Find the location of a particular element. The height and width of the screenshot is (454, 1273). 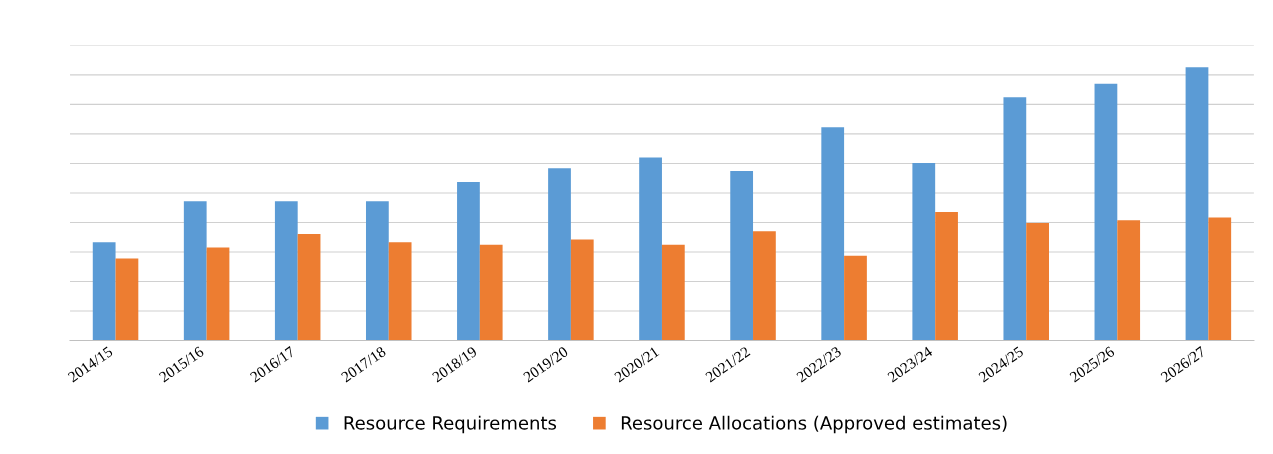

legend-label: Resource Allocations (Approved estimates) is located at coordinates (814, 424).